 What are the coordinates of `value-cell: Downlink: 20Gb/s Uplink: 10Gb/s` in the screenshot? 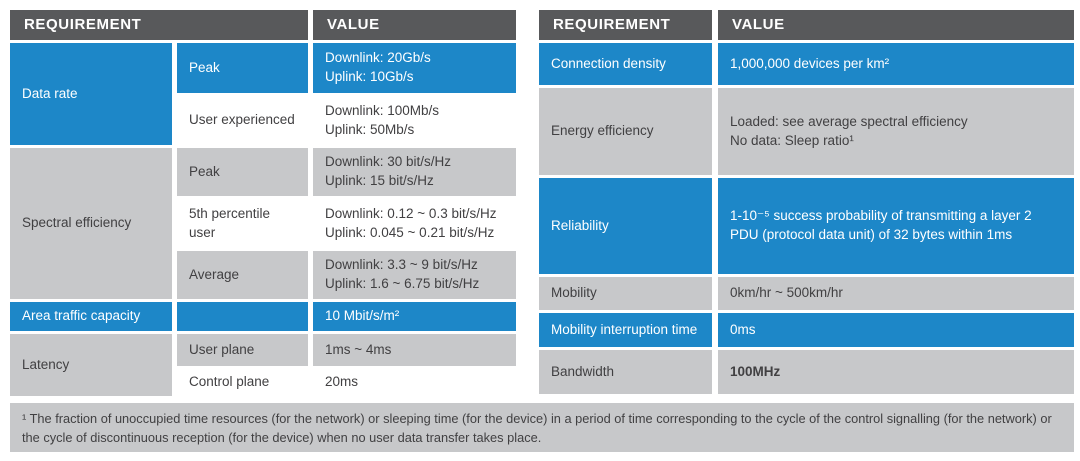 It's located at (414, 68).